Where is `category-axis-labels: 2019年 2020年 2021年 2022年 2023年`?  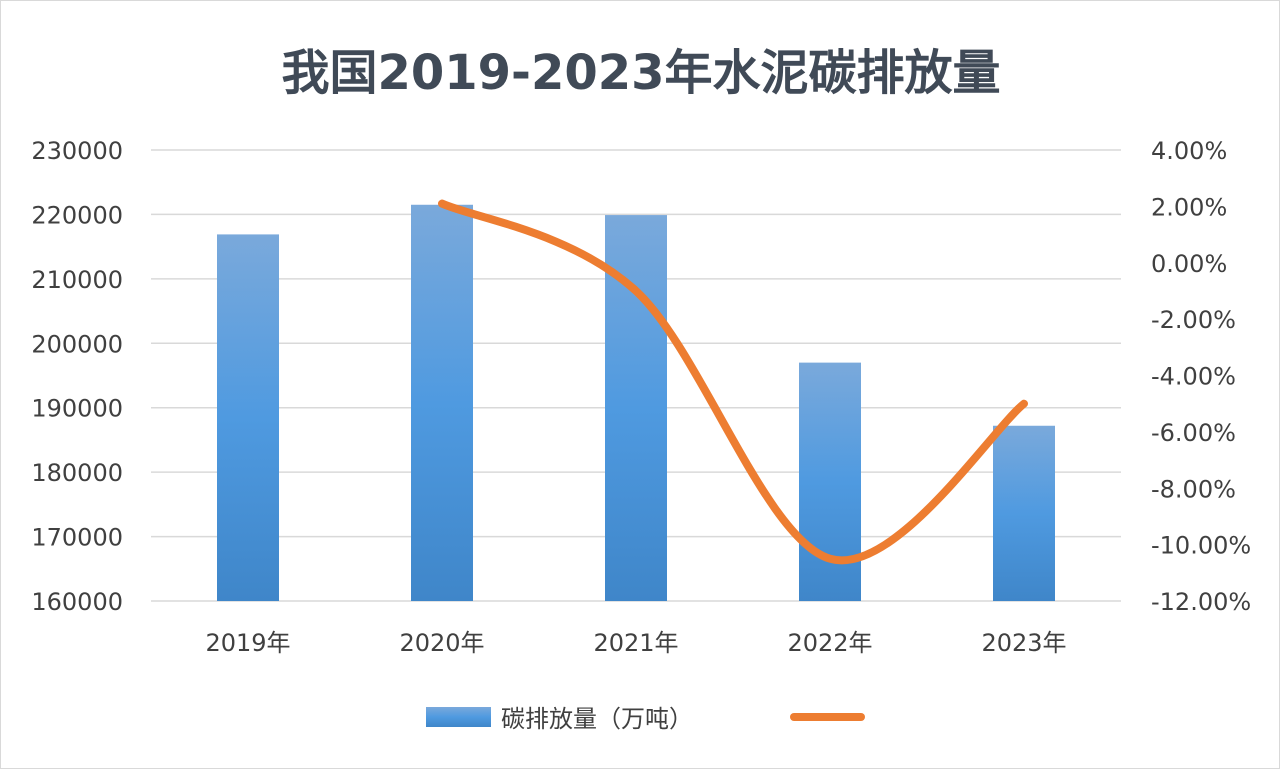 category-axis-labels: 2019年 2020年 2021年 2022年 2023年 is located at coordinates (635, 643).